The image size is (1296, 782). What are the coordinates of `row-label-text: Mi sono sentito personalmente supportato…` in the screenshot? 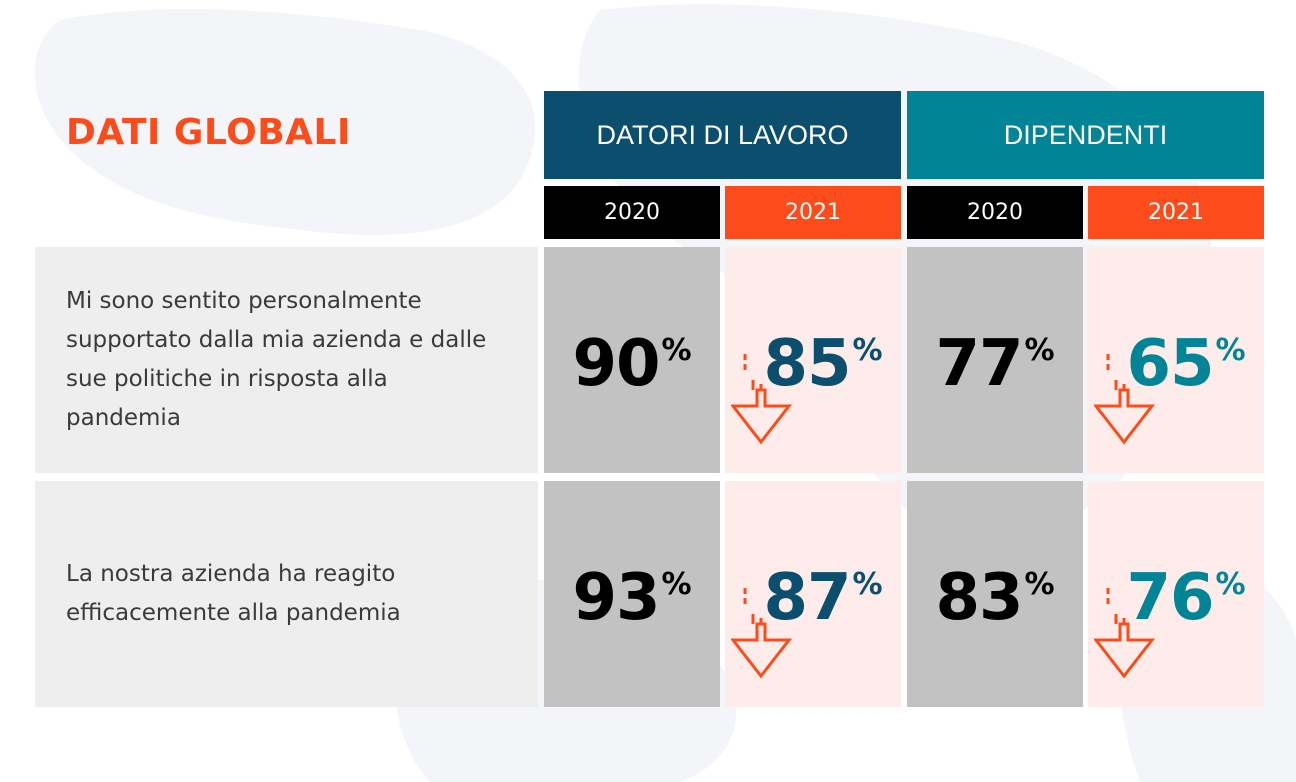 It's located at (276, 359).